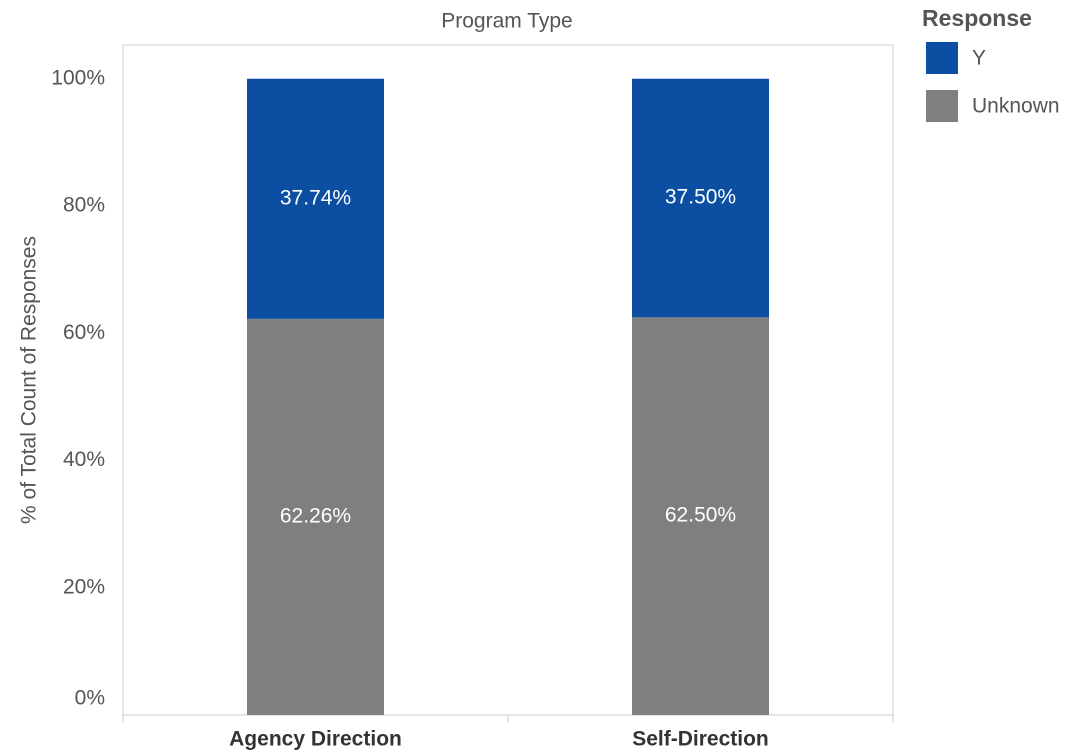 This screenshot has height=753, width=1080. I want to click on legend-title: Response, so click(977, 18).